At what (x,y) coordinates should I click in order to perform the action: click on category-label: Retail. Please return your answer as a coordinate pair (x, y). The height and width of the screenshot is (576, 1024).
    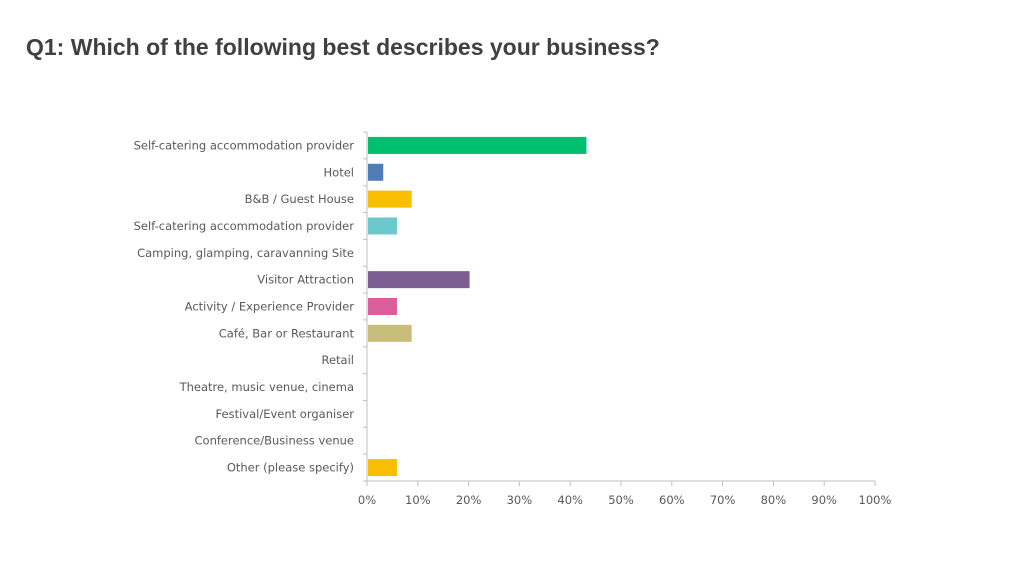
    Looking at the image, I should click on (338, 360).